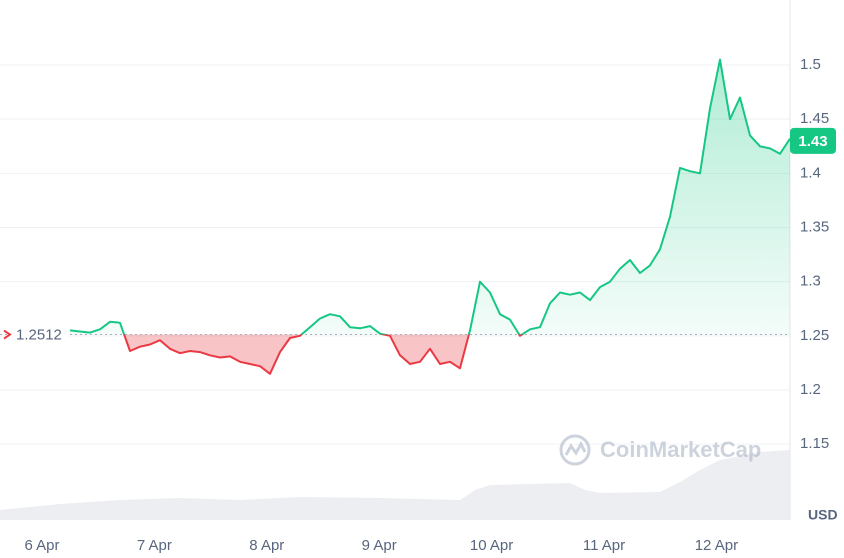 Image resolution: width=844 pixels, height=558 pixels. Describe the element at coordinates (814, 335) in the screenshot. I see `y-tick-label: 1.25` at that location.